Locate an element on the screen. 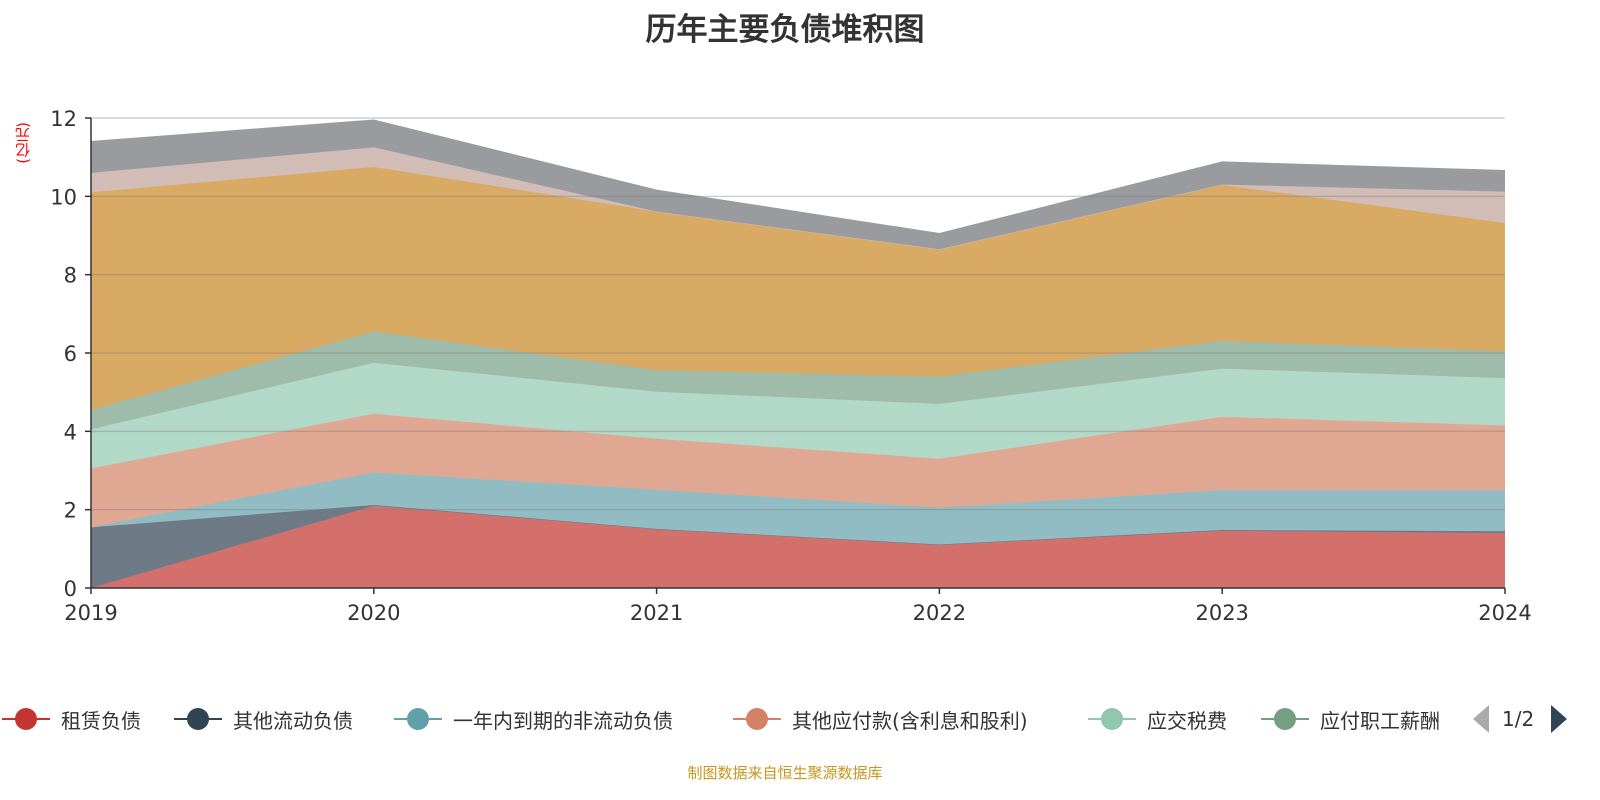  legend-item-1: 其他流动负债 is located at coordinates (263, 719).